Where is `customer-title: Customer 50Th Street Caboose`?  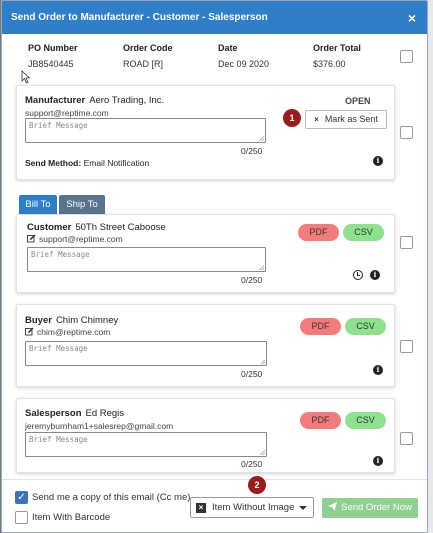
customer-title: Customer 50Th Street Caboose is located at coordinates (96, 227).